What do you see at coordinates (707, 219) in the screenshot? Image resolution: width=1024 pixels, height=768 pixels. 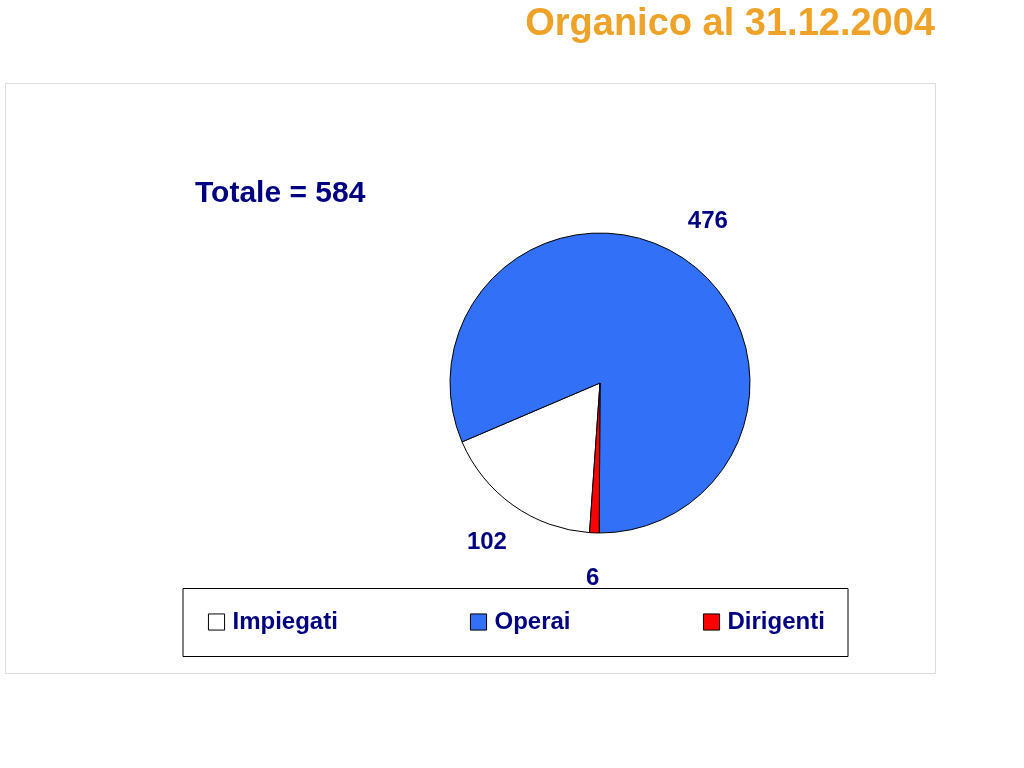 I see `data-label: 476` at bounding box center [707, 219].